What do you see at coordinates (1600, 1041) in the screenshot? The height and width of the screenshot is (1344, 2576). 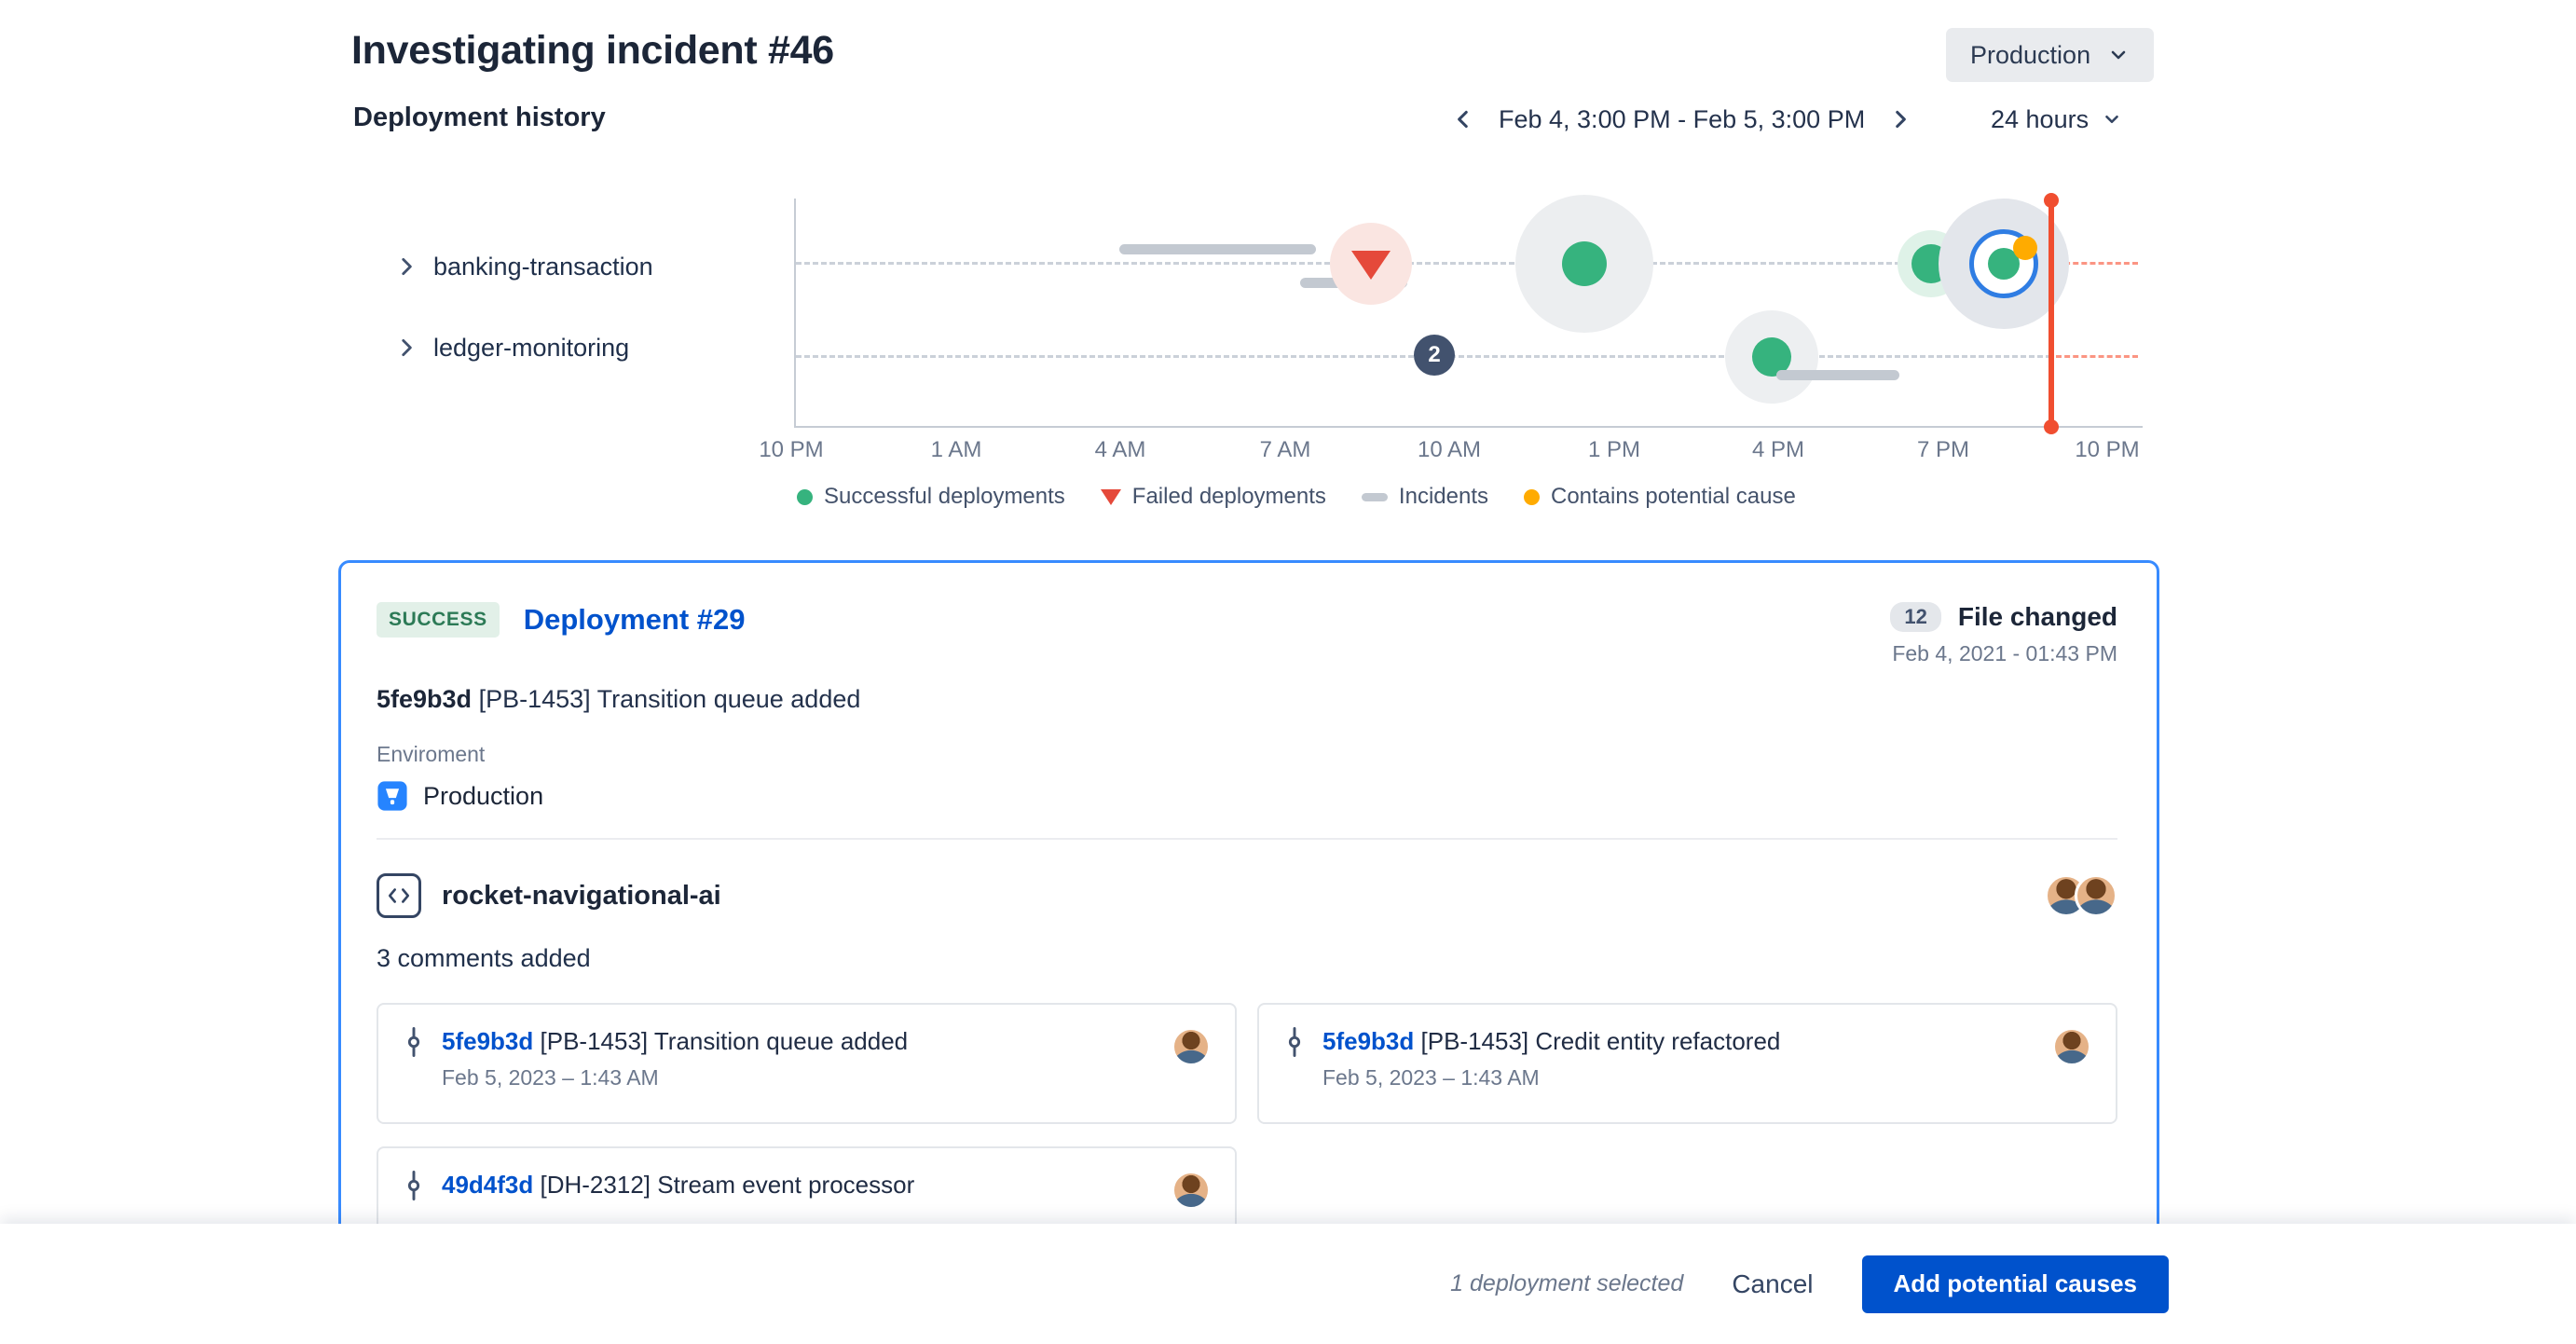 I see `commit-message: [PB-1453] Credit entity refactored` at bounding box center [1600, 1041].